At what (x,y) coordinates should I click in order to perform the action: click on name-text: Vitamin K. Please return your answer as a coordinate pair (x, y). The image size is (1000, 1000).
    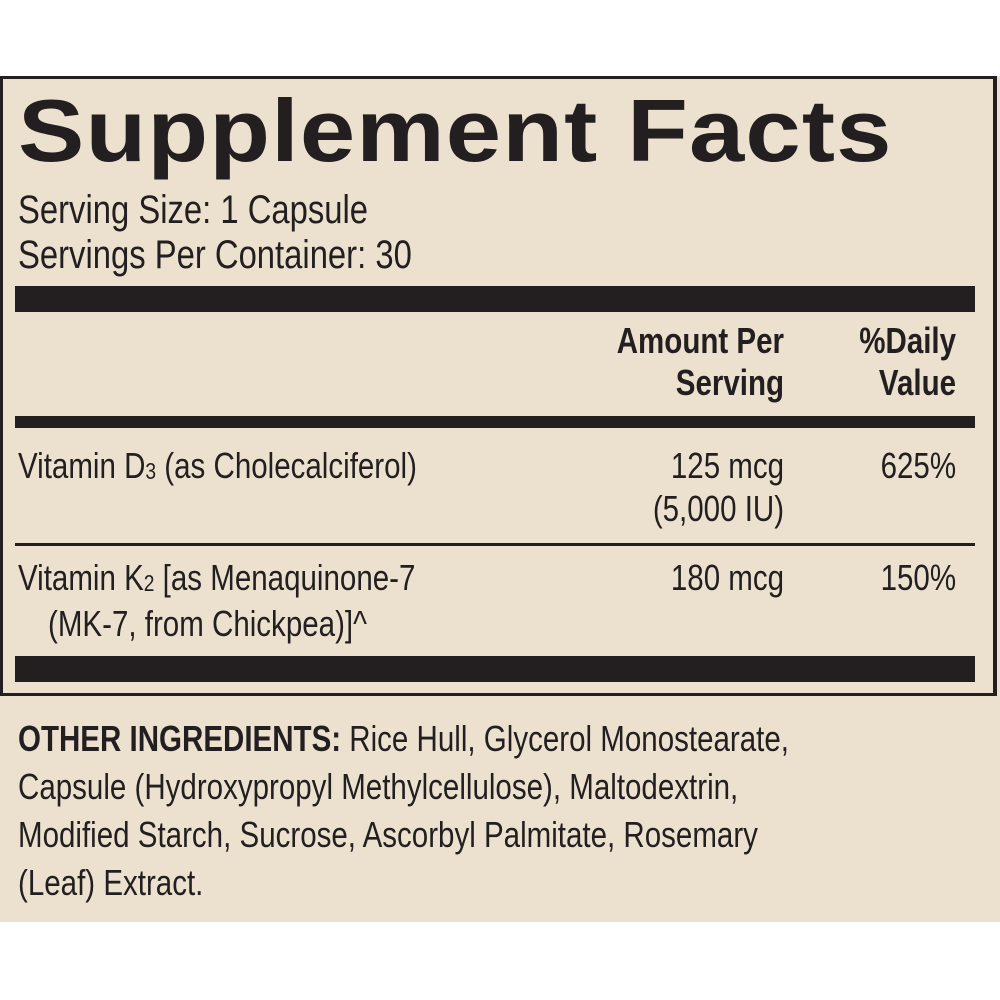
    Looking at the image, I should click on (81, 577).